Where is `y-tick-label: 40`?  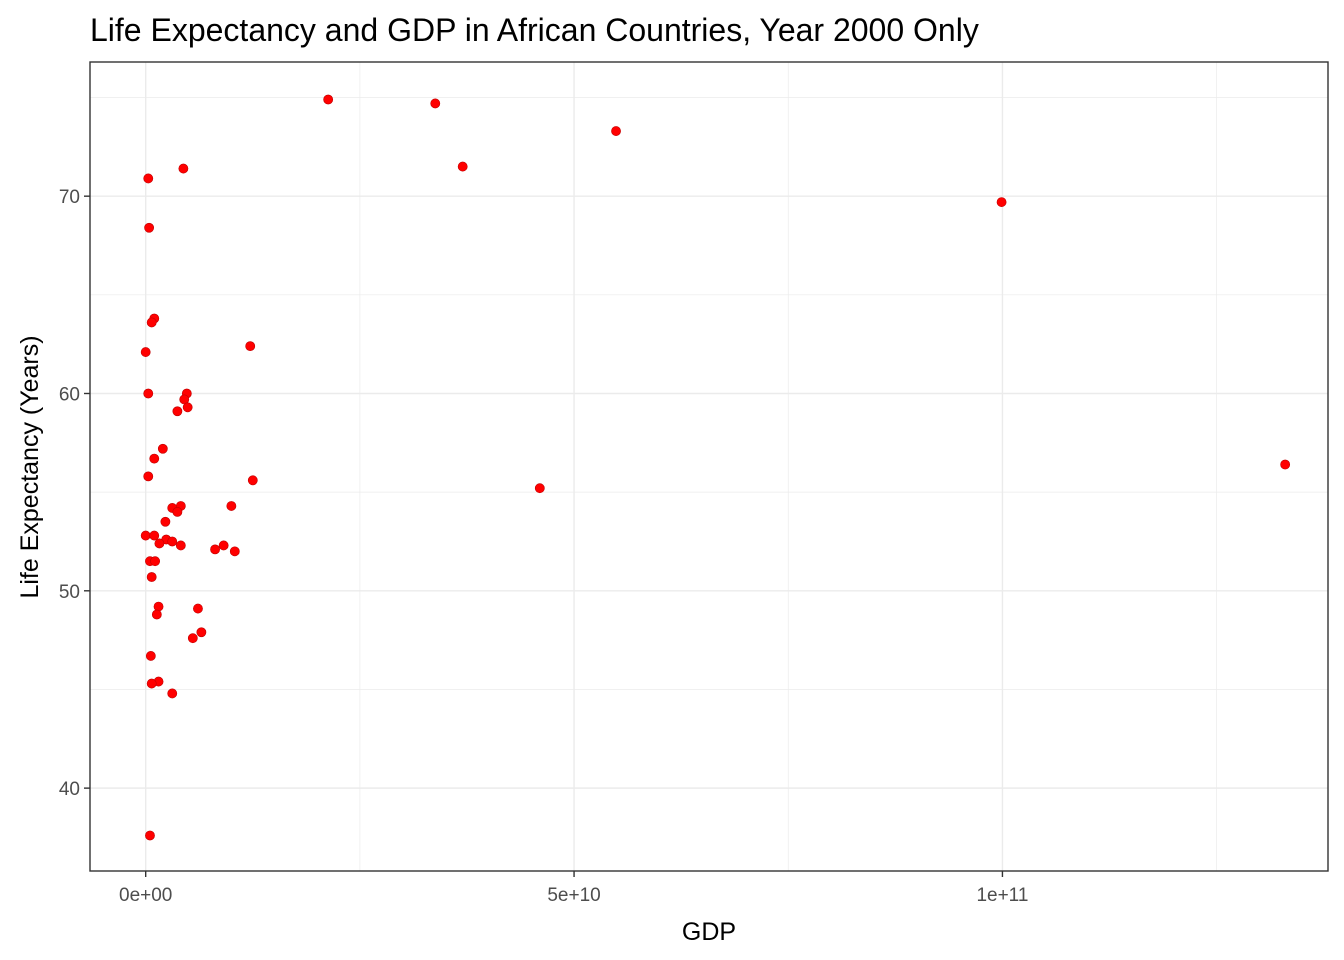
y-tick-label: 40 is located at coordinates (69, 789).